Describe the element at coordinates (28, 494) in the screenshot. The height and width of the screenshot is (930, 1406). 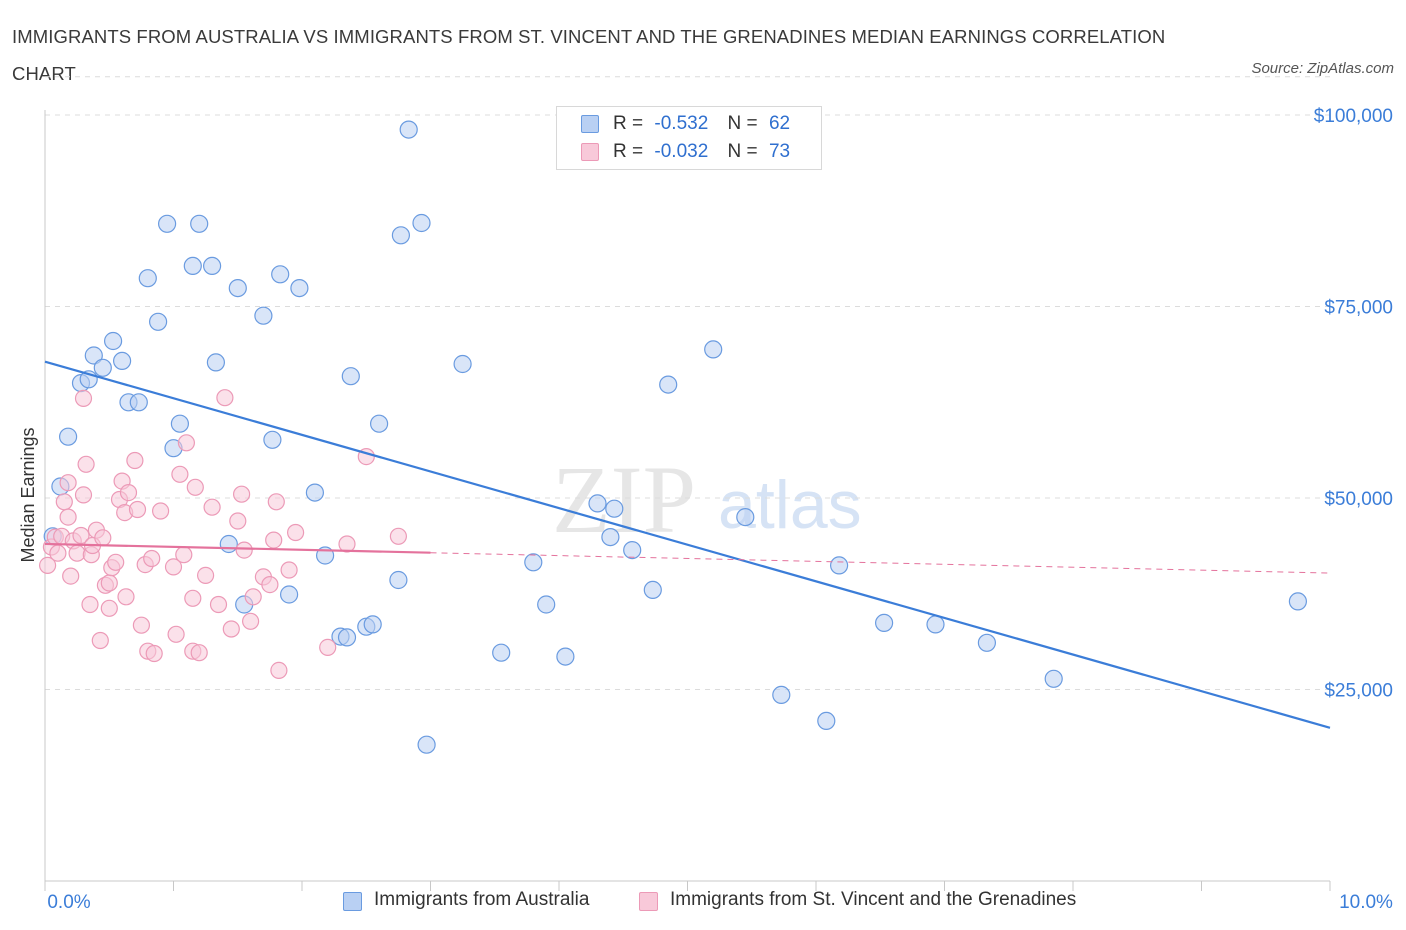
I see `y-axis-label: Median Earnings` at that location.